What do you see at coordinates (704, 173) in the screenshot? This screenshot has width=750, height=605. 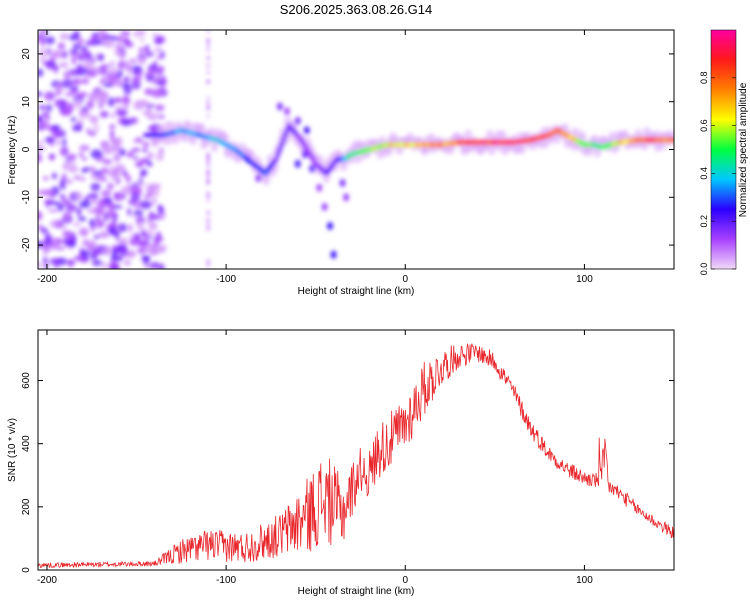 I see `colorbar-tick-label: 0.4` at bounding box center [704, 173].